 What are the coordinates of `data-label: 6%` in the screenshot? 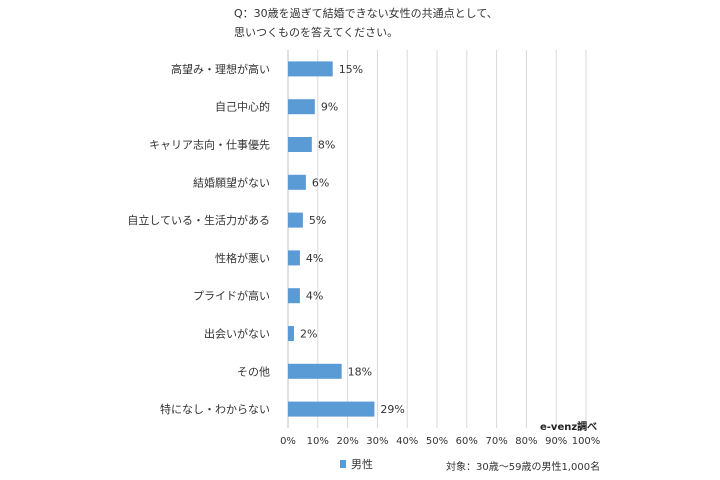 It's located at (320, 182).